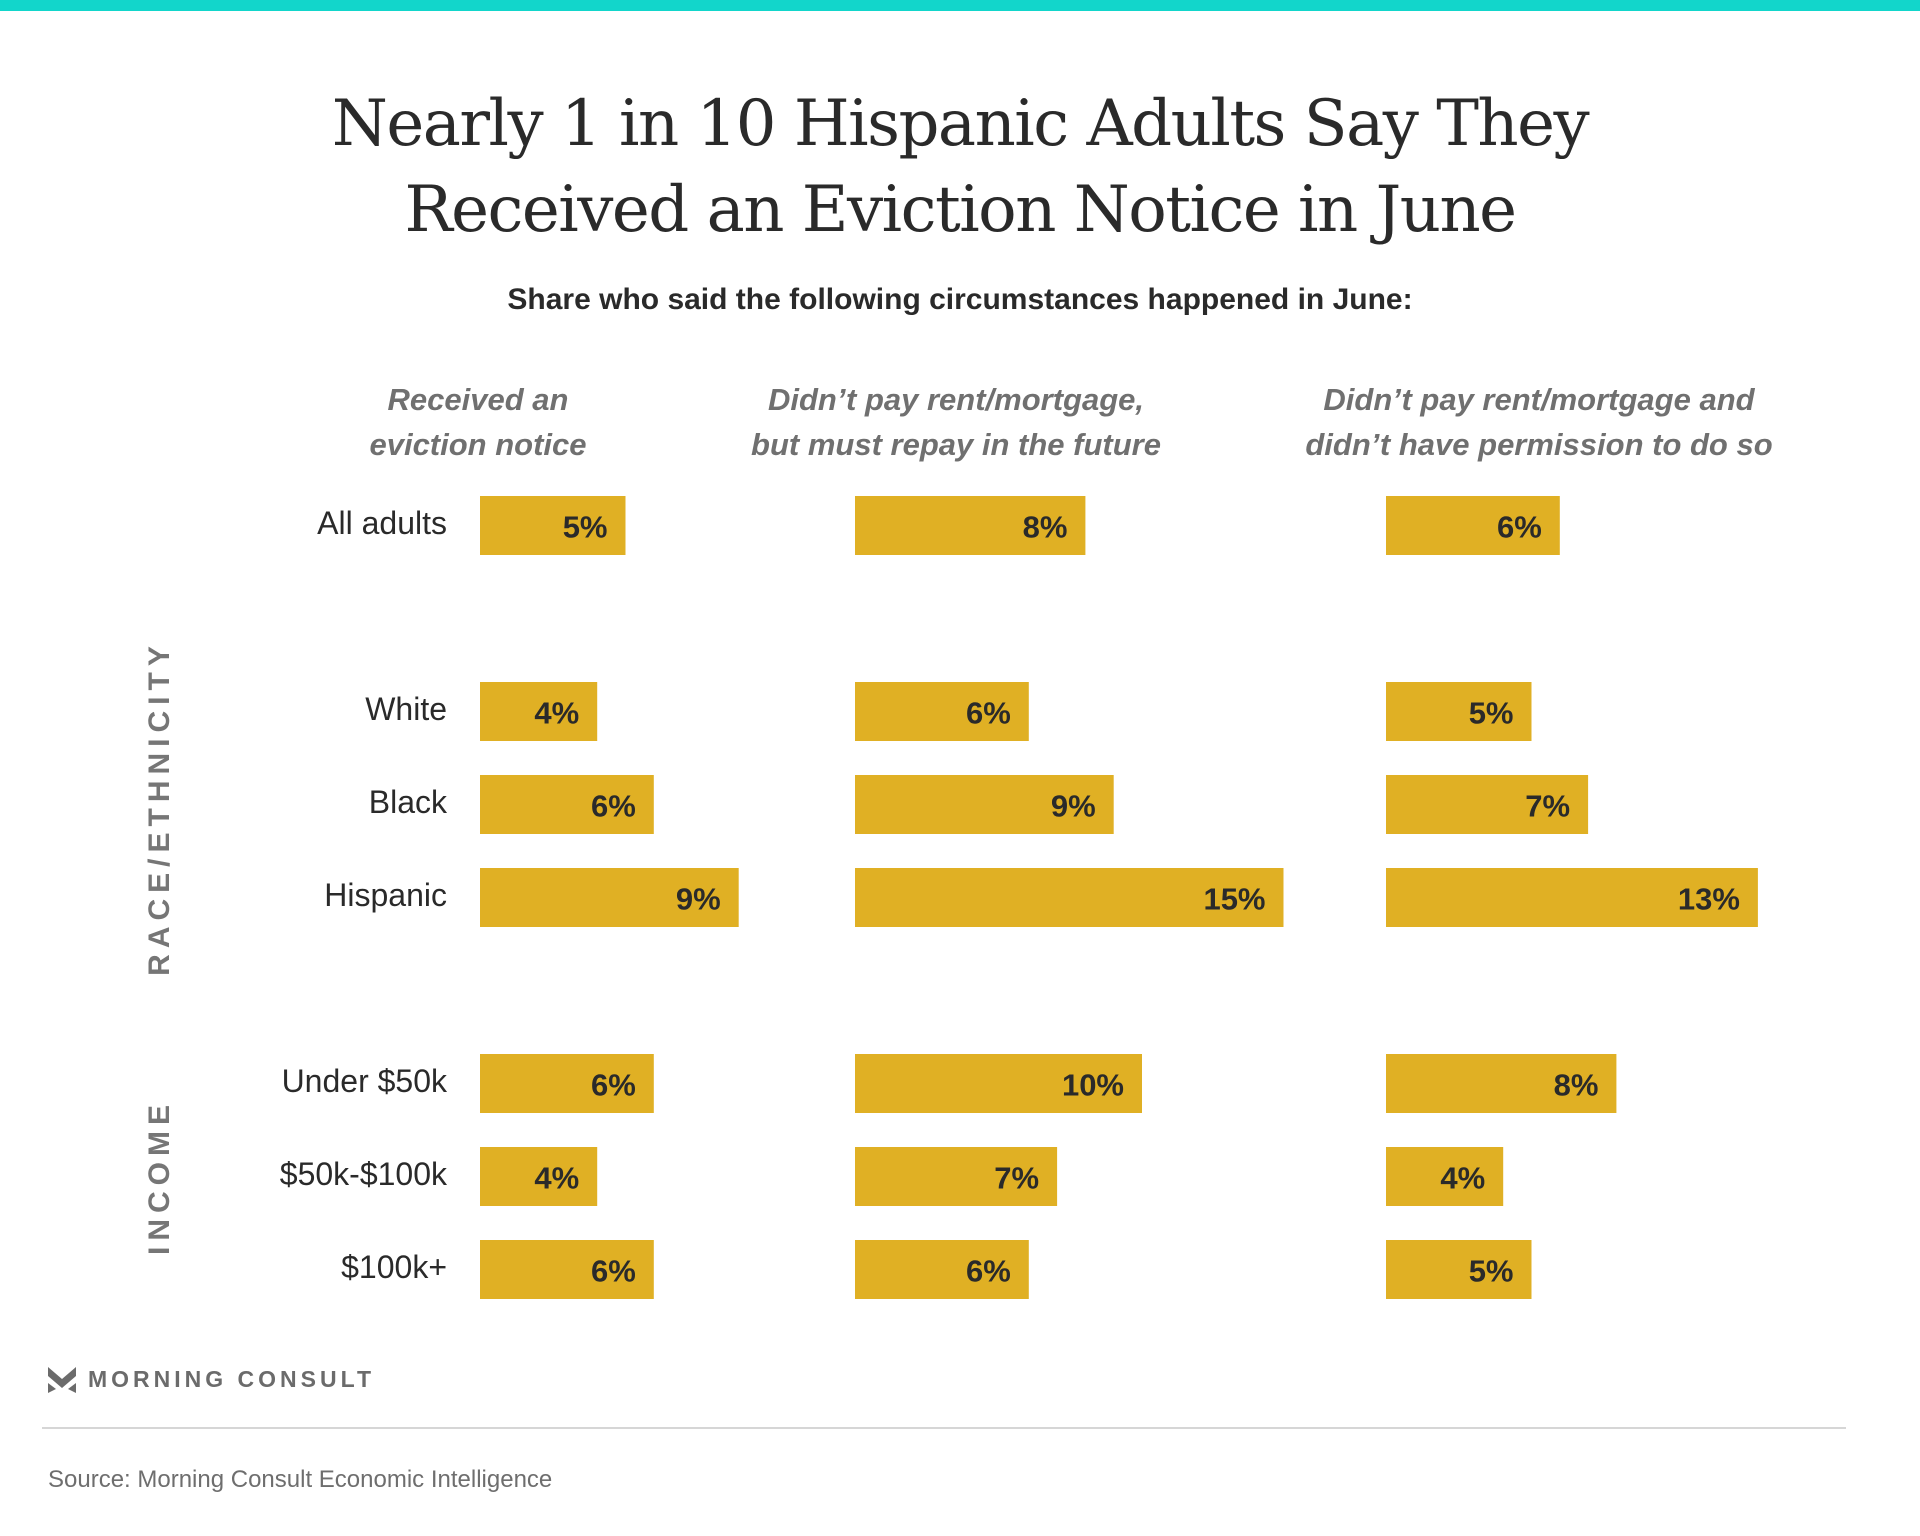 The width and height of the screenshot is (1920, 1536). I want to click on row-label: Under $50k, so click(364, 1081).